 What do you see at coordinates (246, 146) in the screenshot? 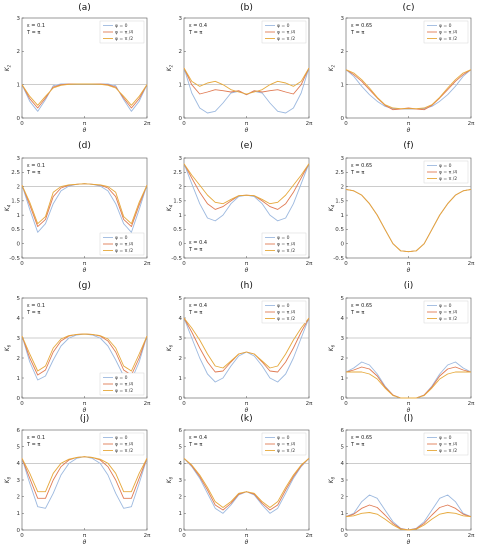
I see `panel-label: (e)` at bounding box center [246, 146].